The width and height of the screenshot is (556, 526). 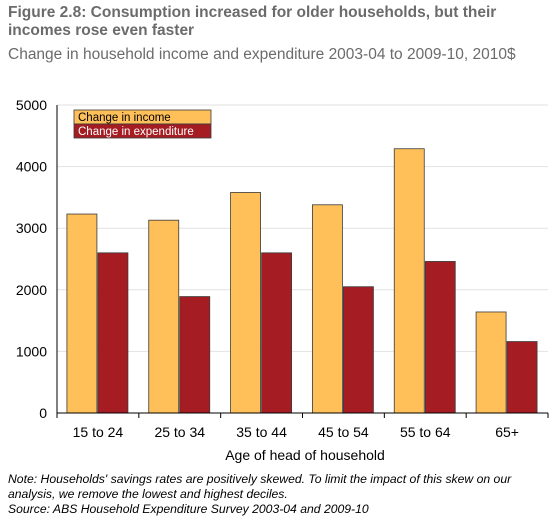 I want to click on x-tick-label: 55 to 64, so click(x=425, y=432).